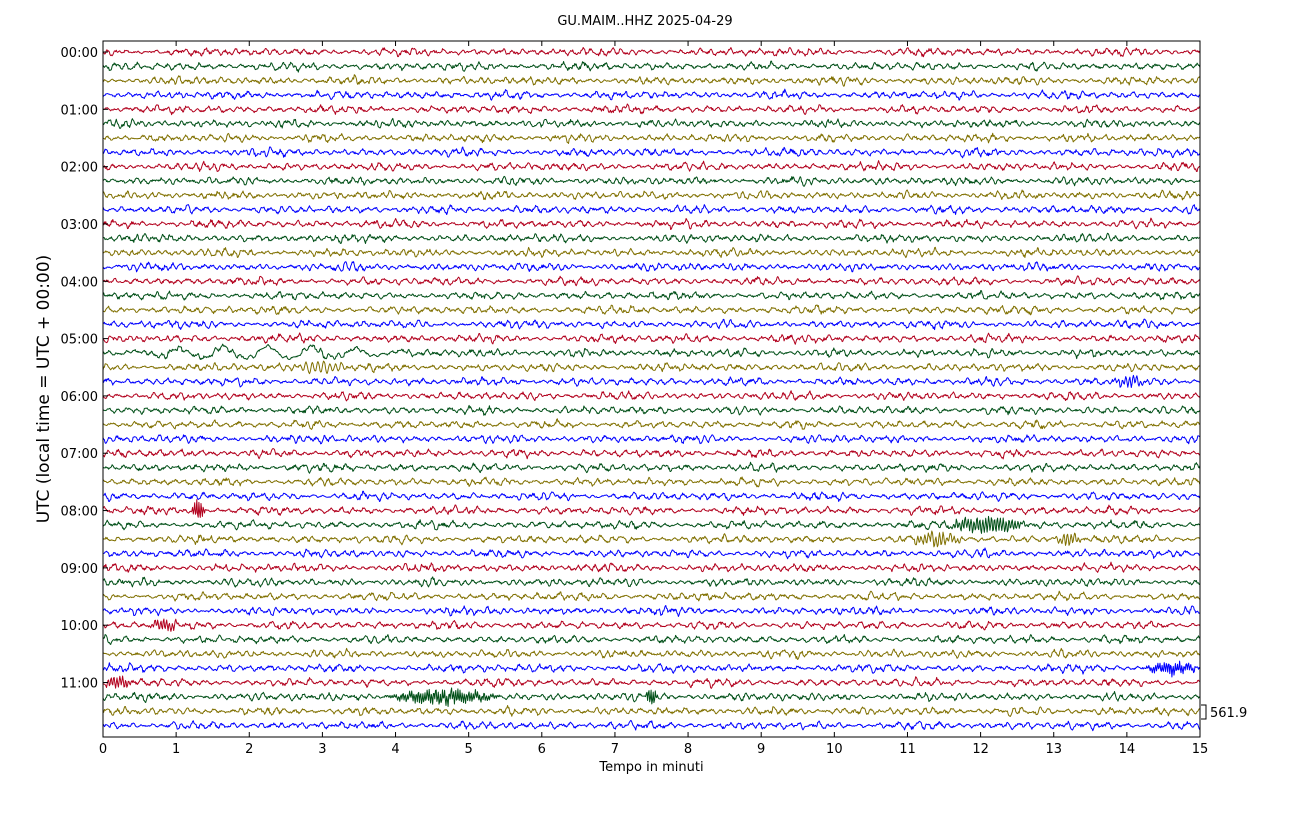  Describe the element at coordinates (249, 749) in the screenshot. I see `x-tick-label: 2` at that location.